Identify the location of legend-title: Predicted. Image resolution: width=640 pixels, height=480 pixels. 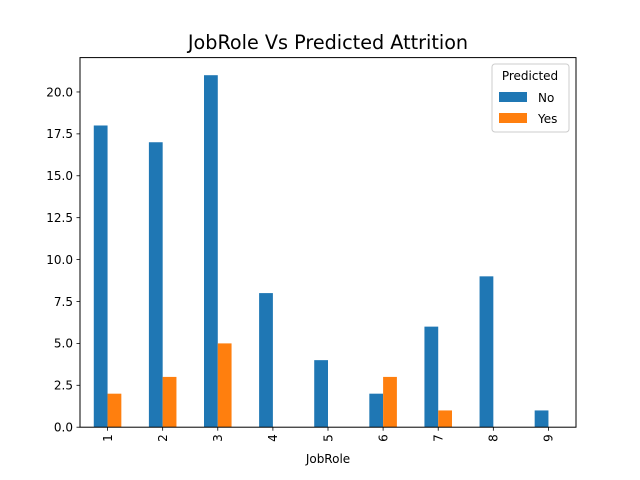
(530, 76).